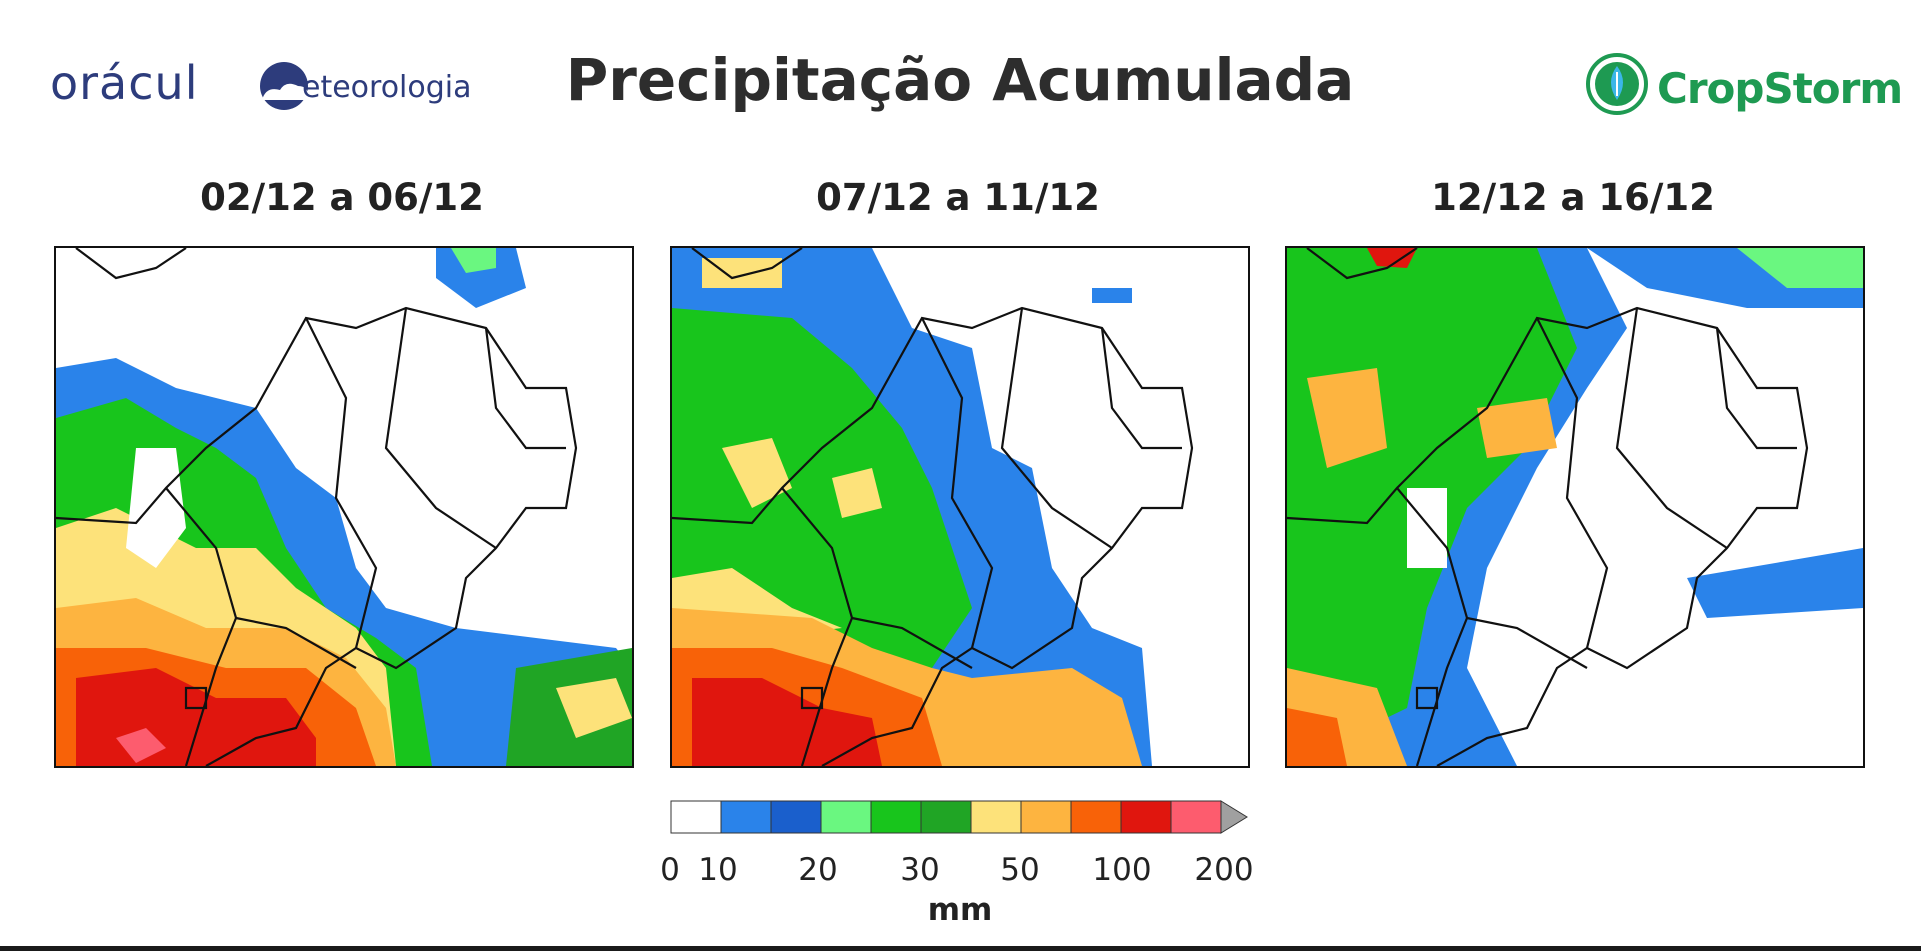  Describe the element at coordinates (1020, 870) in the screenshot. I see `colorbar-tick-50: 50` at that location.